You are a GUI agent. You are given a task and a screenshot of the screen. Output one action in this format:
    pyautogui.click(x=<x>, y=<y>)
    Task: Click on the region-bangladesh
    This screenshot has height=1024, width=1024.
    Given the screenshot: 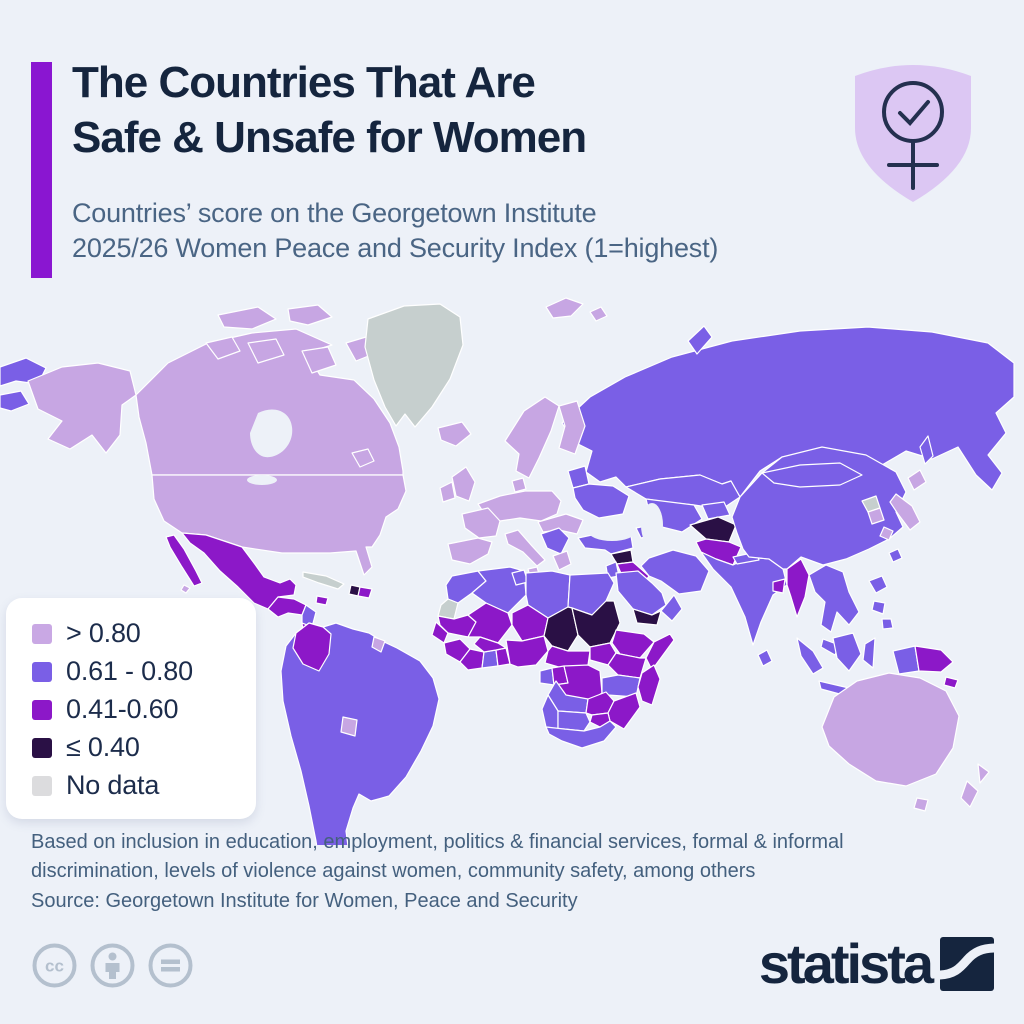 What is the action you would take?
    pyautogui.click(x=779, y=586)
    